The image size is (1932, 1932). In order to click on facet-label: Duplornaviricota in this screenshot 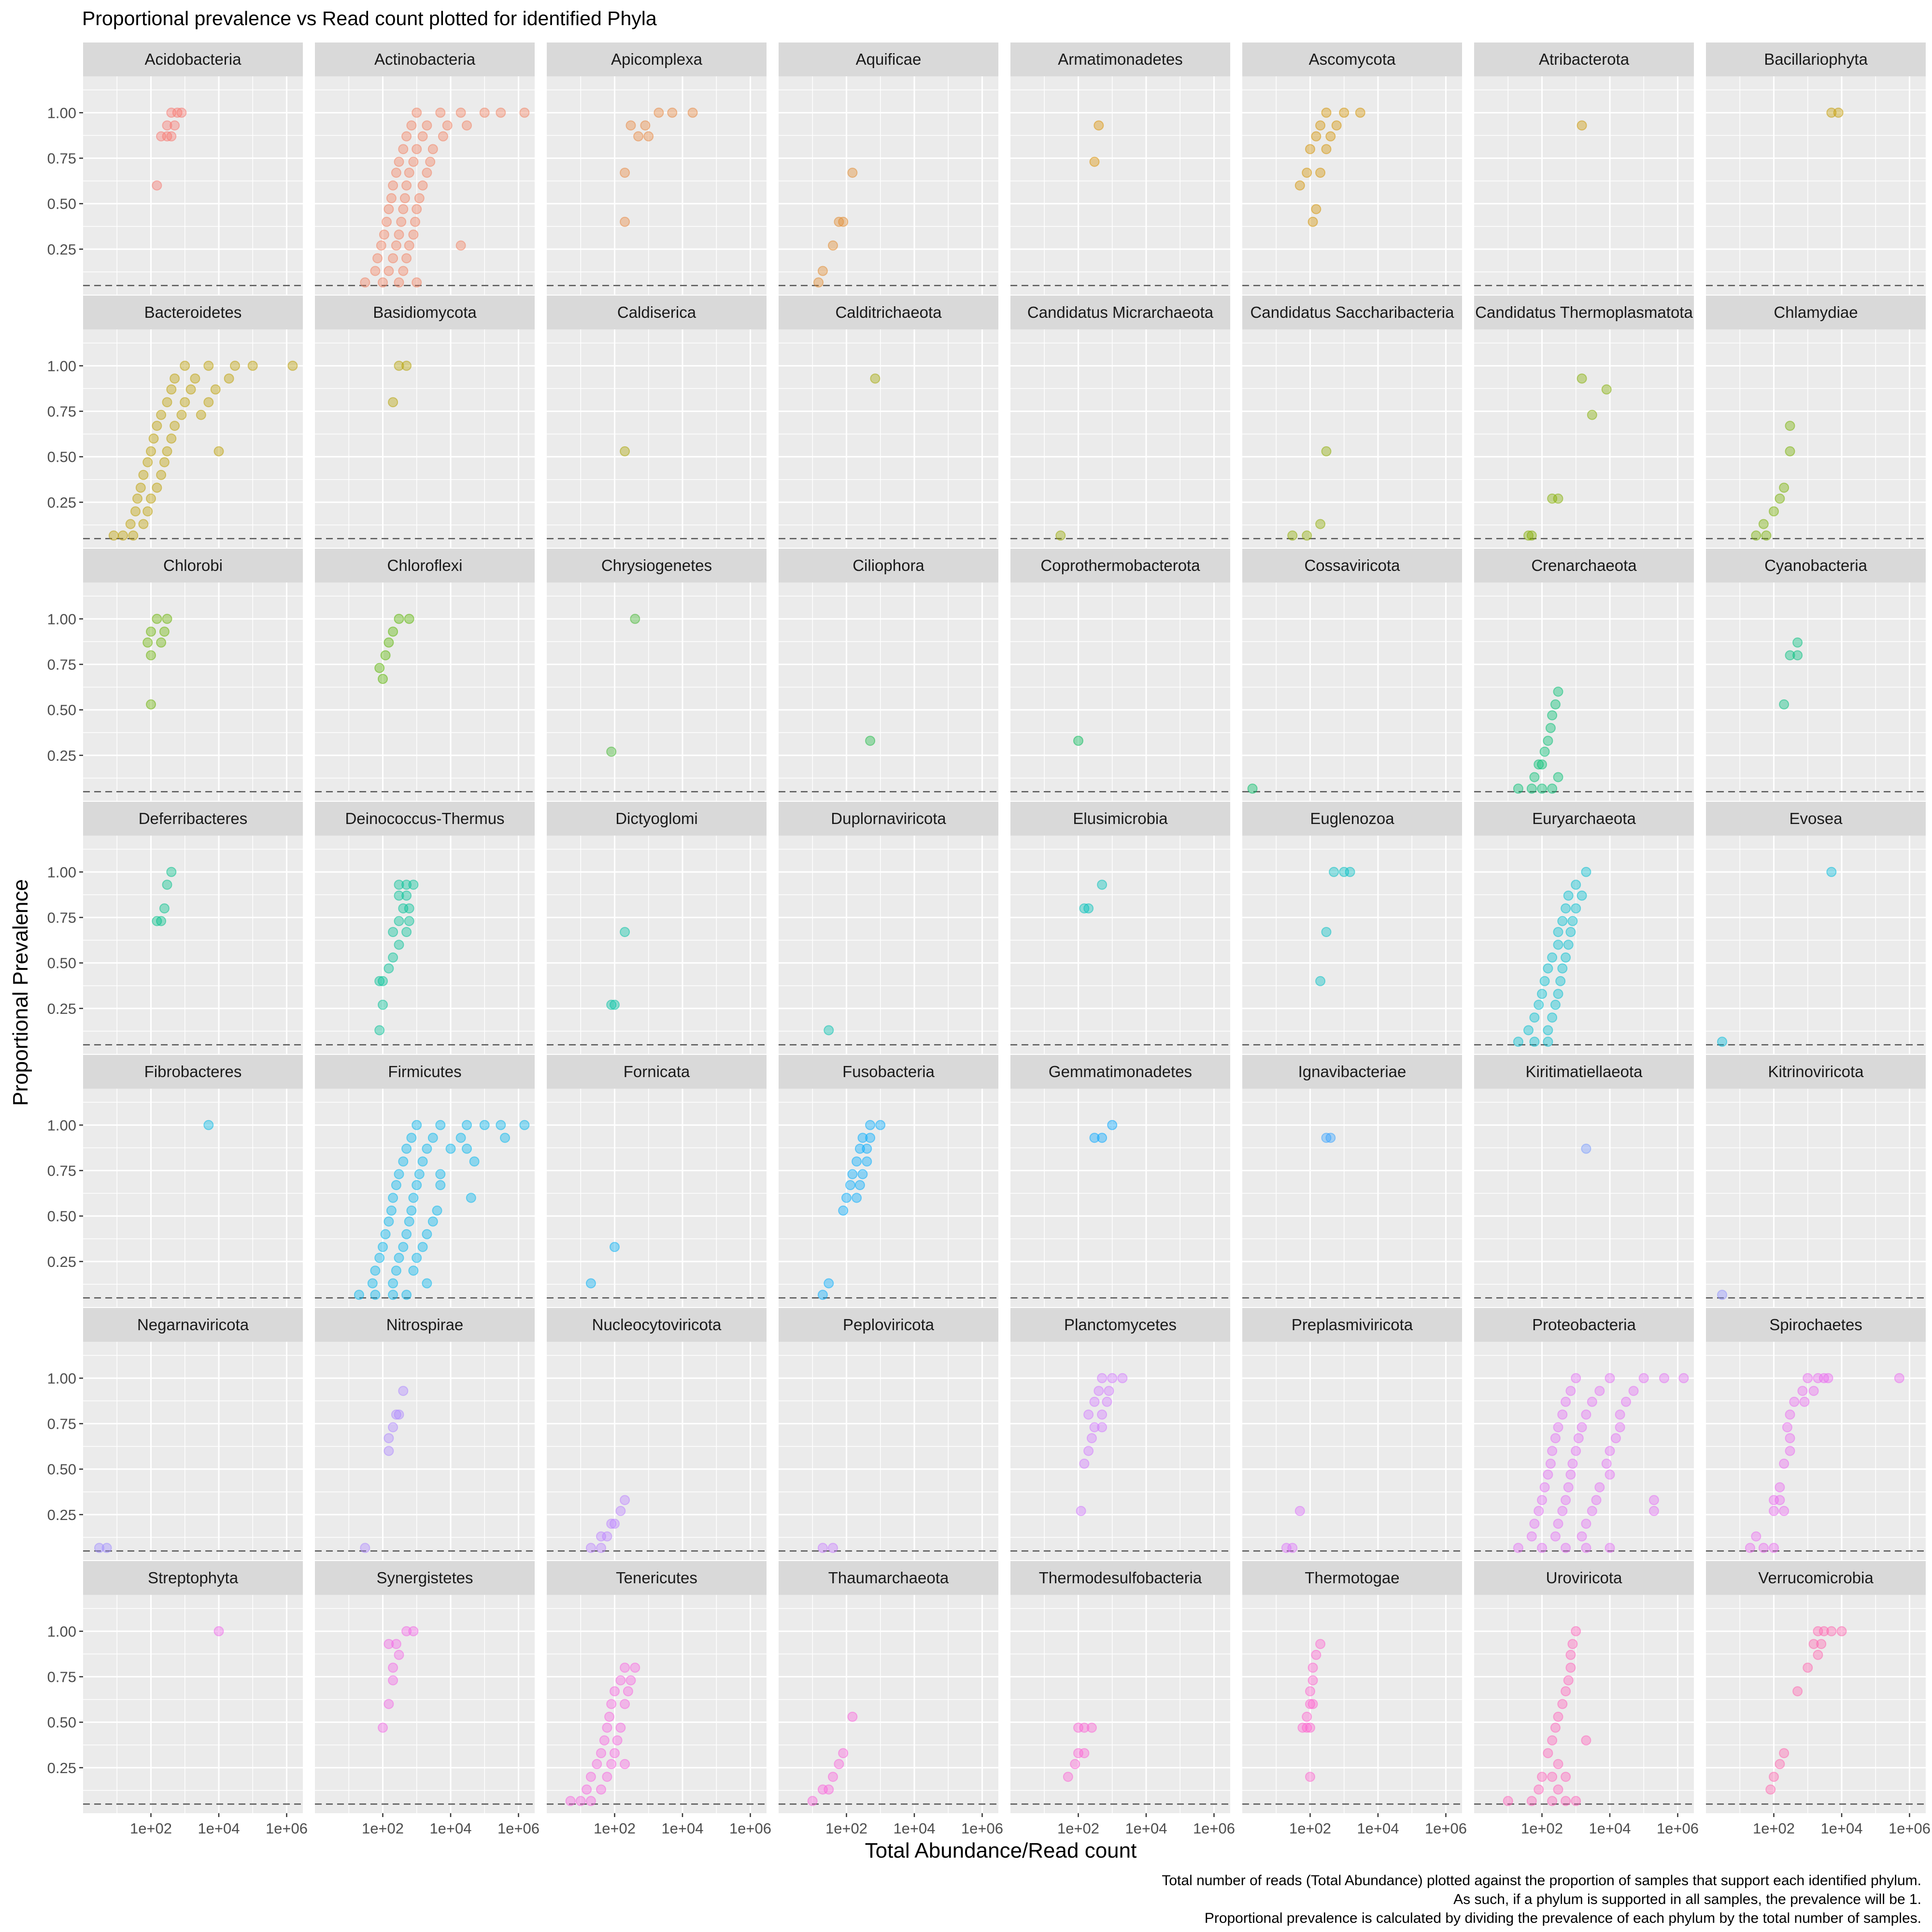, I will do `click(888, 818)`.